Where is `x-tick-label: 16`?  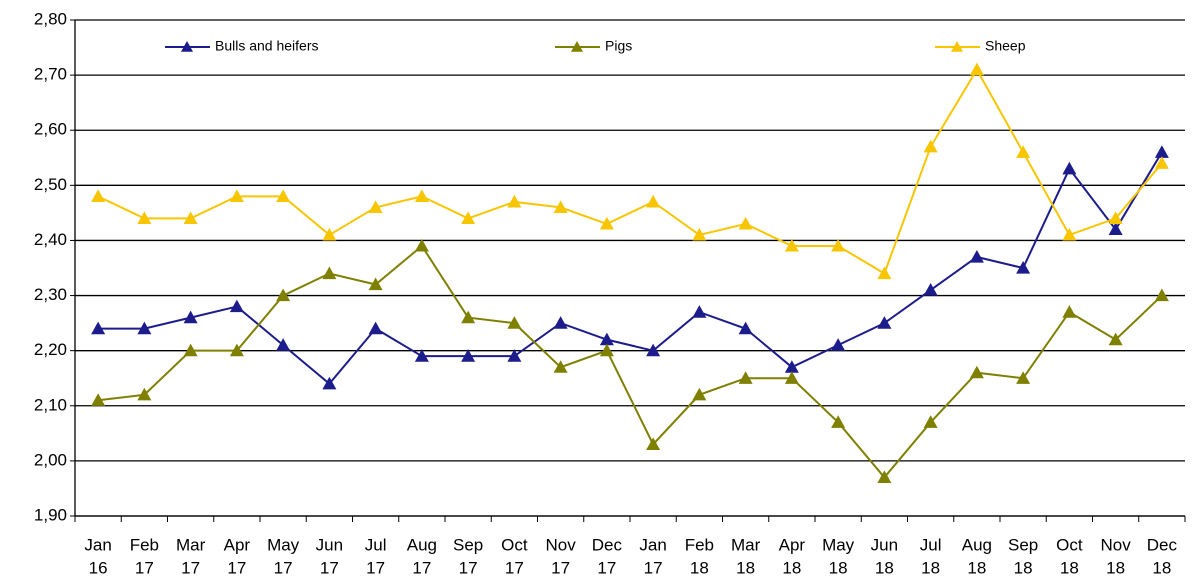 x-tick-label: 16 is located at coordinates (98, 567).